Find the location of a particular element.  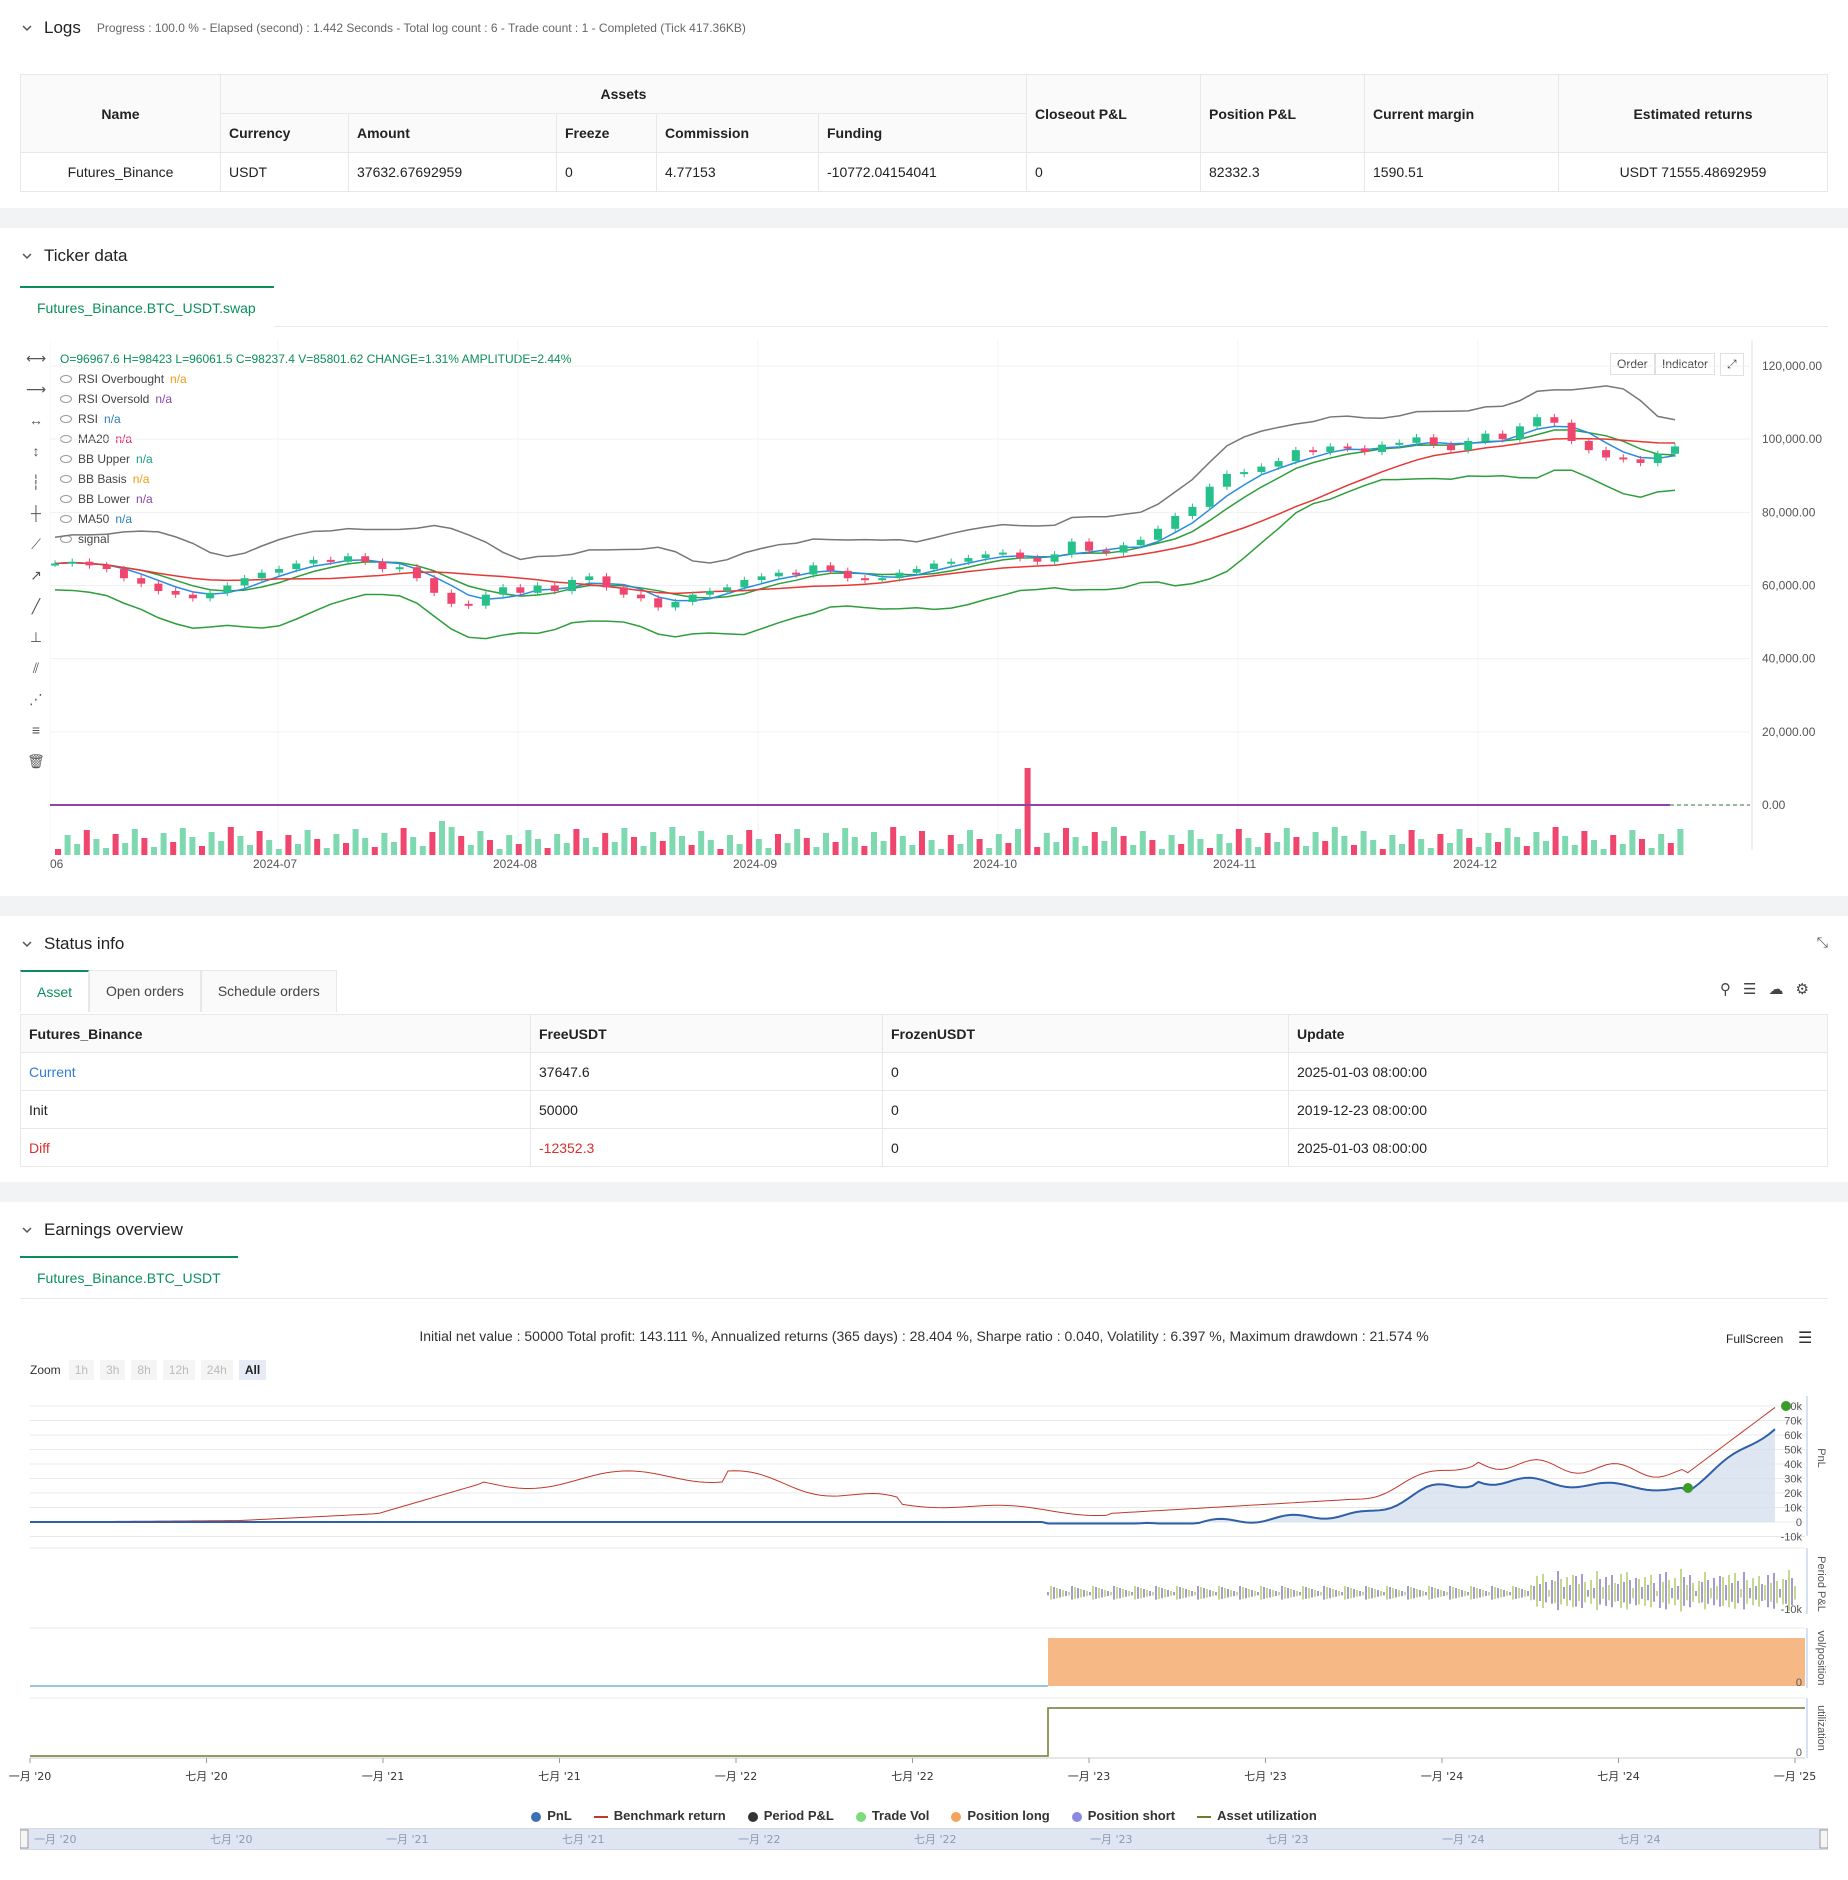

legend-item: Position long is located at coordinates (1000, 1815).